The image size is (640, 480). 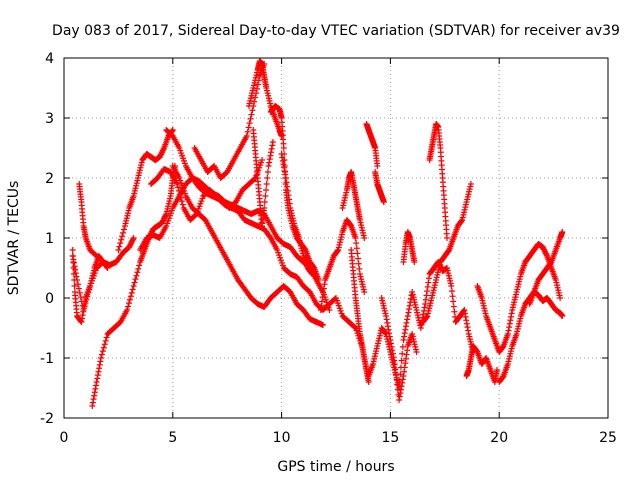 What do you see at coordinates (49, 239) in the screenshot?
I see `y-tick-label: 1` at bounding box center [49, 239].